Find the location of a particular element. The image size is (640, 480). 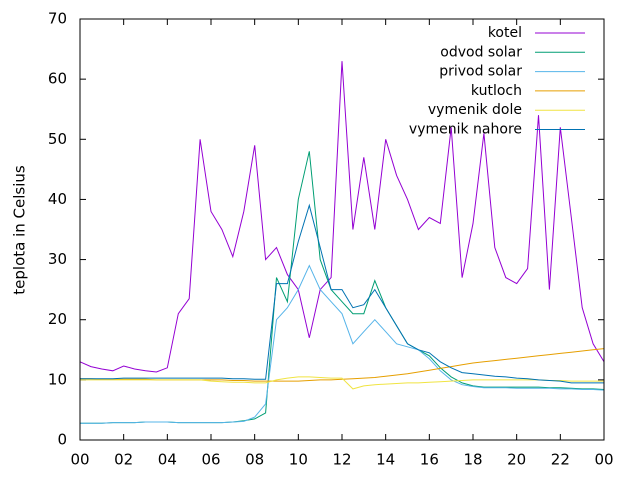

x-tick-label: 04 is located at coordinates (167, 460).